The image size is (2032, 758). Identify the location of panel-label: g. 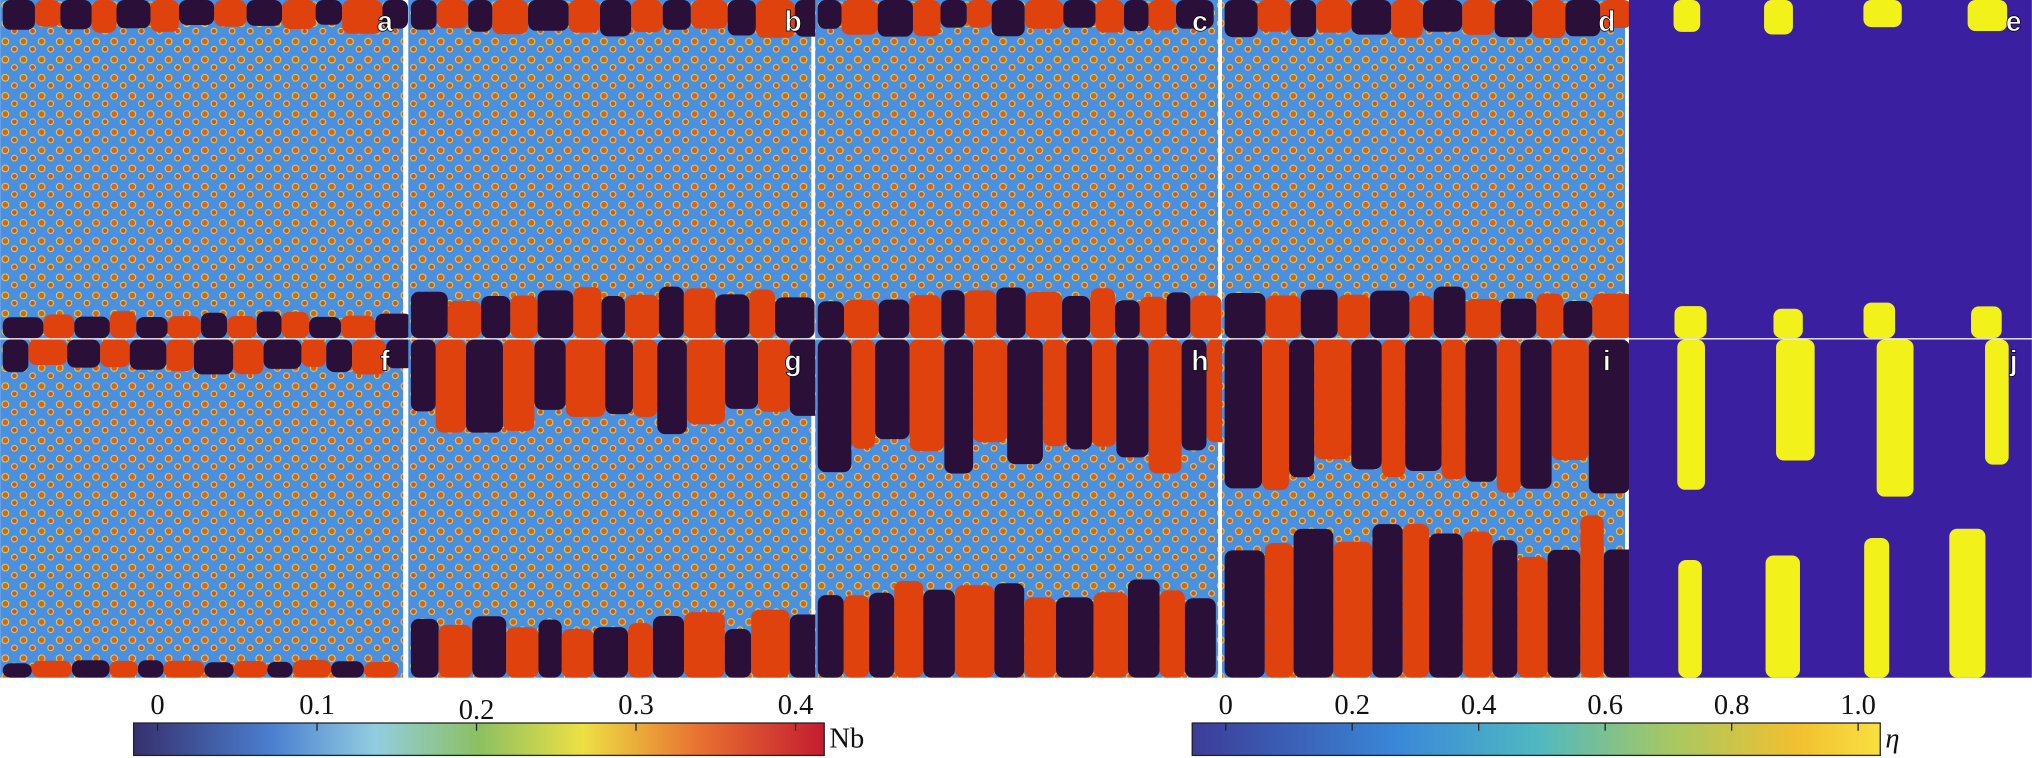
(792, 362).